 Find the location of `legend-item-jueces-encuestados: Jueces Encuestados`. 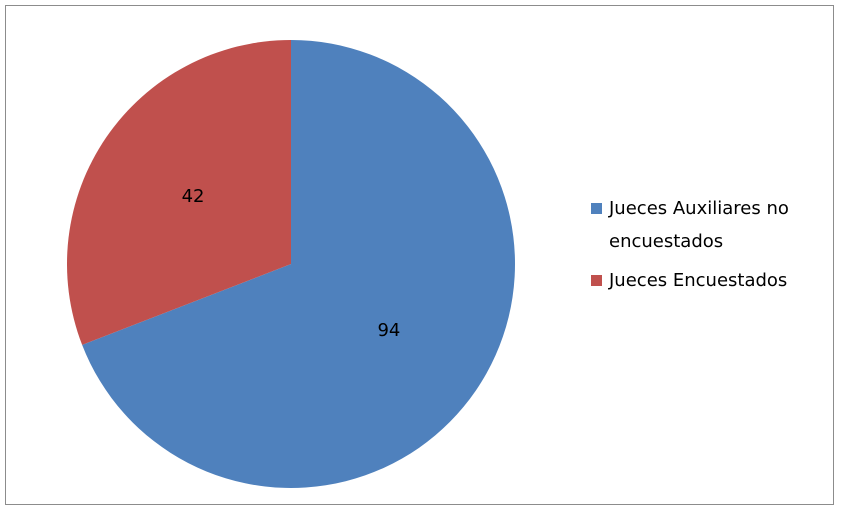

legend-item-jueces-encuestados: Jueces Encuestados is located at coordinates (711, 280).